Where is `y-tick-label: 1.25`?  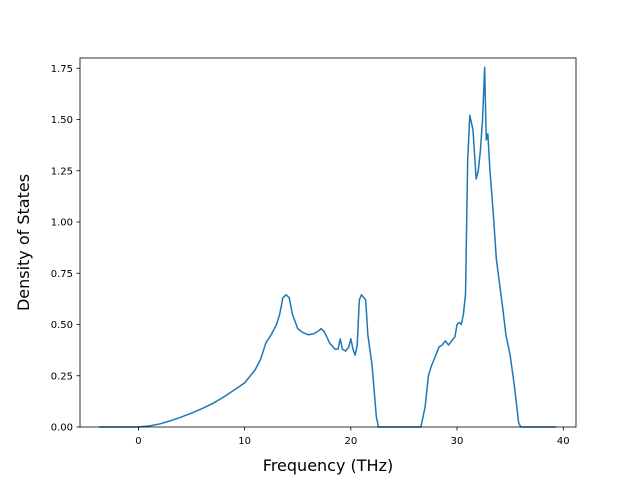 y-tick-label: 1.25 is located at coordinates (62, 171).